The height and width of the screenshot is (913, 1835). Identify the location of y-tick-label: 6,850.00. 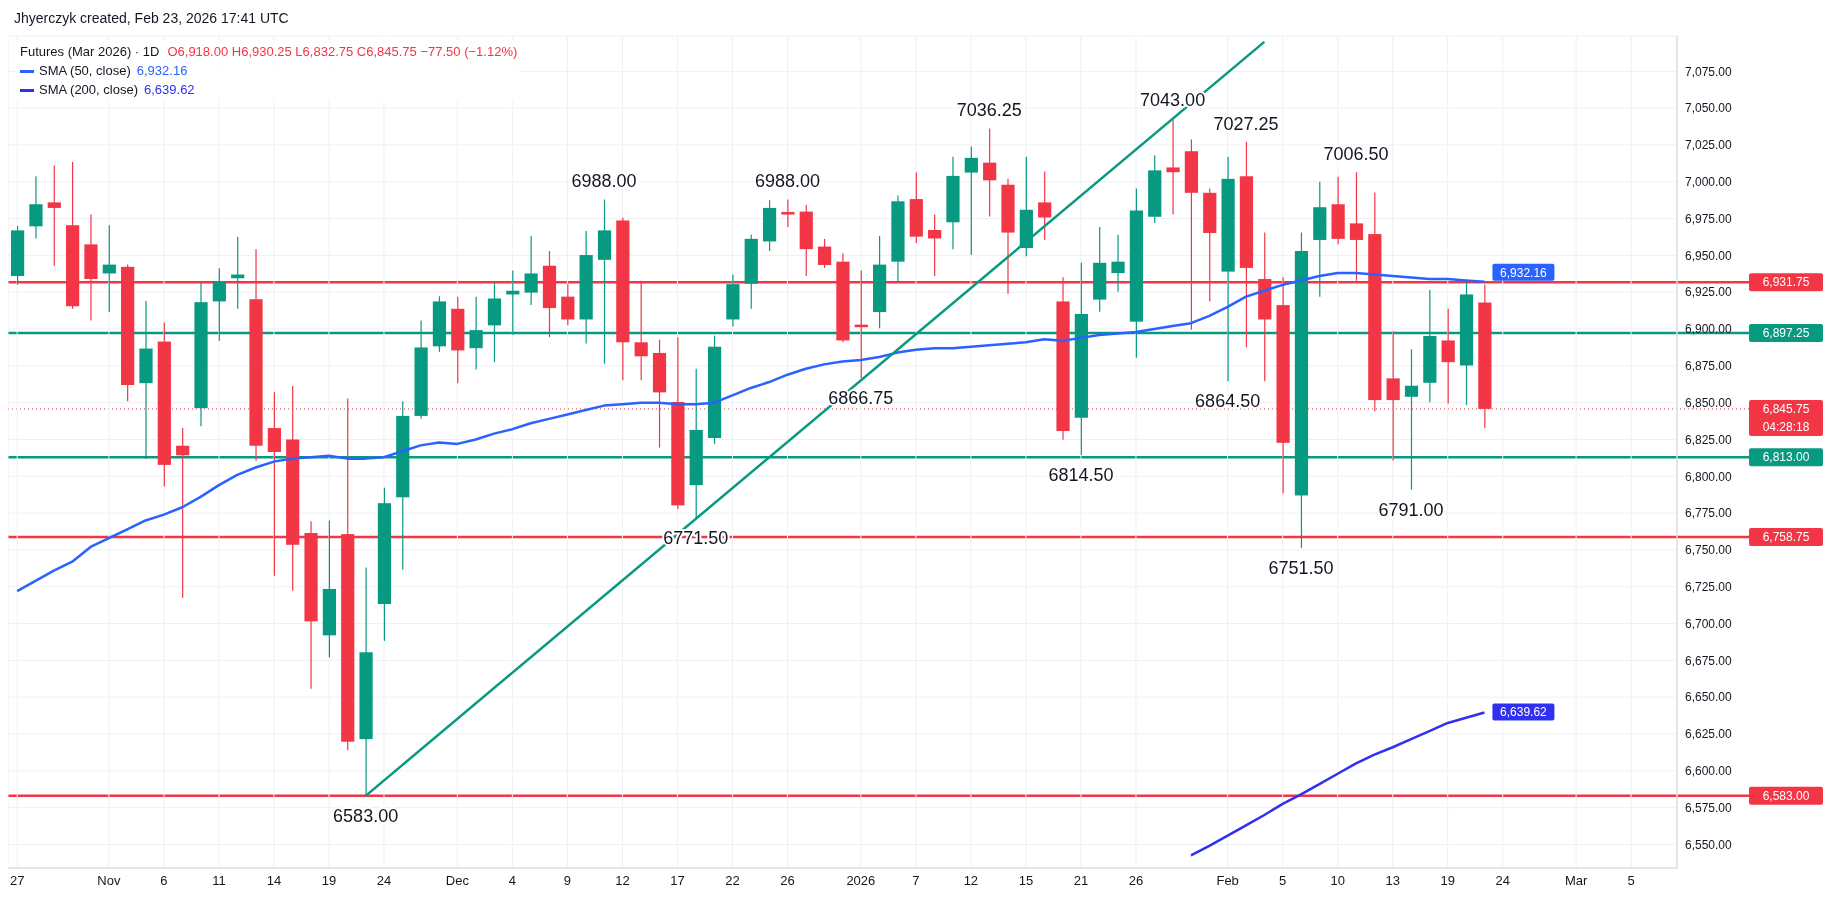
(1709, 402).